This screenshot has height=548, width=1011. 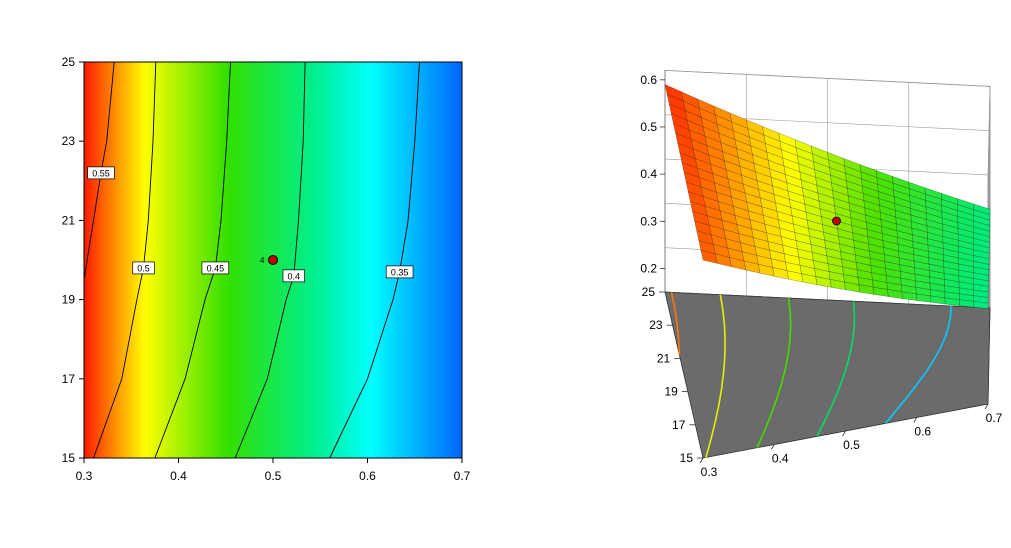 I want to click on b-z-tick-label: 0.2, so click(x=648, y=268).